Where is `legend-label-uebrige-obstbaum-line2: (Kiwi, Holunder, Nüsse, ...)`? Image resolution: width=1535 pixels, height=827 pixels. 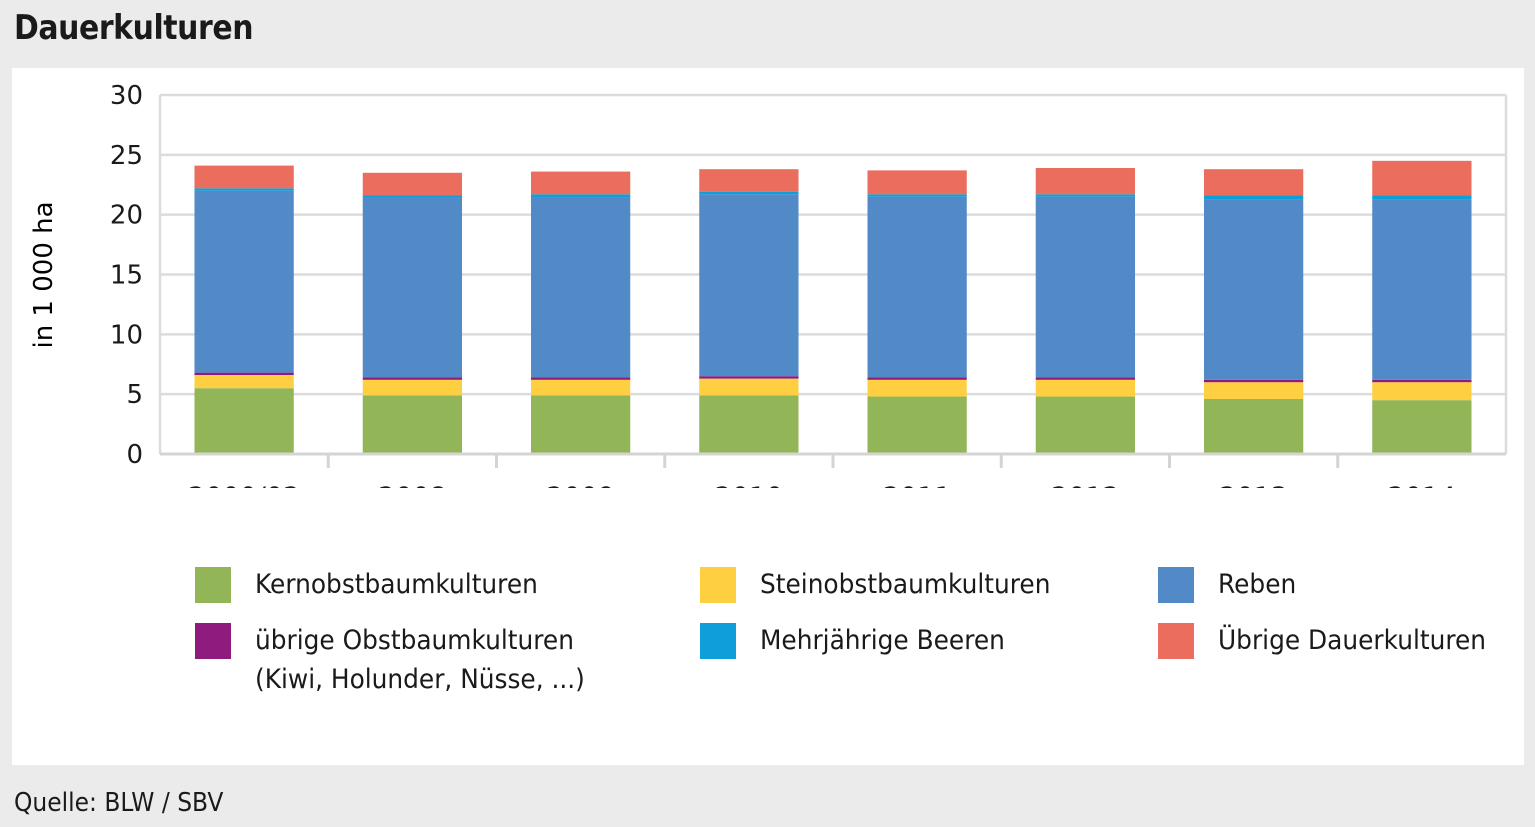
legend-label-uebrige-obstbaum-line2: (Kiwi, Holunder, Nüsse, ...) is located at coordinates (420, 679).